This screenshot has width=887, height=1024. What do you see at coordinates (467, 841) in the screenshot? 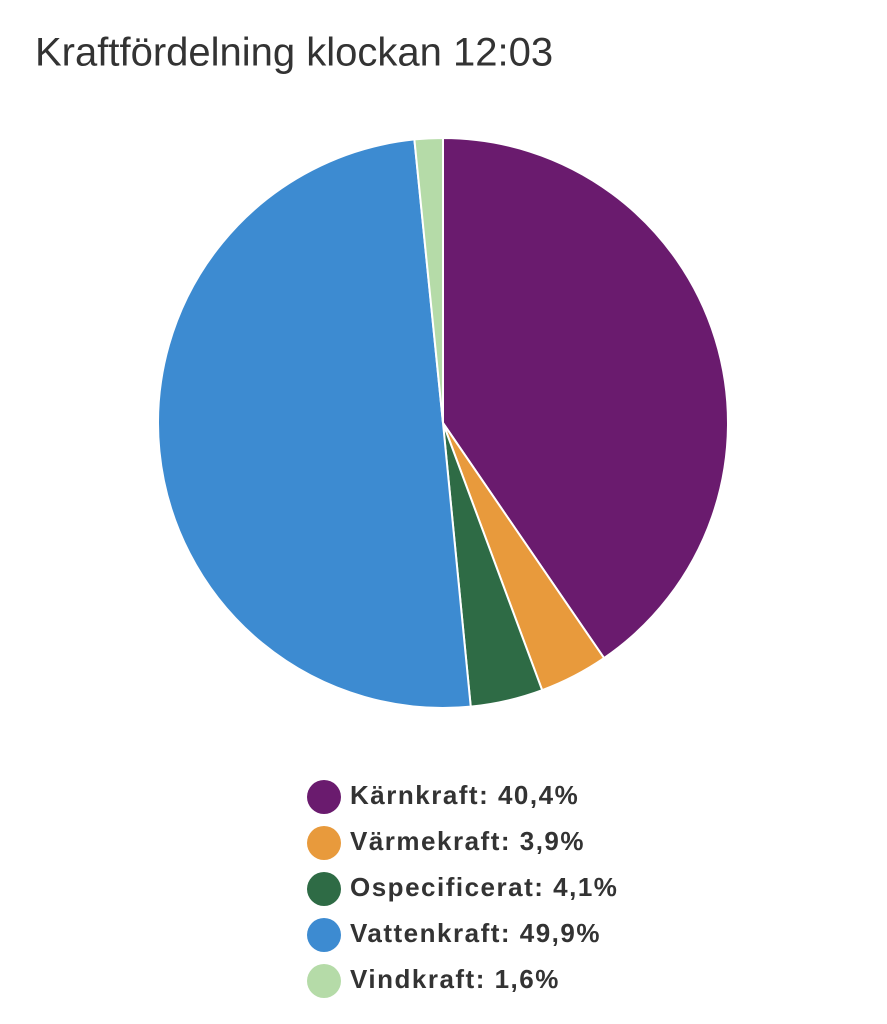
I see `legend-label: Värmekraft: 3,9%` at bounding box center [467, 841].